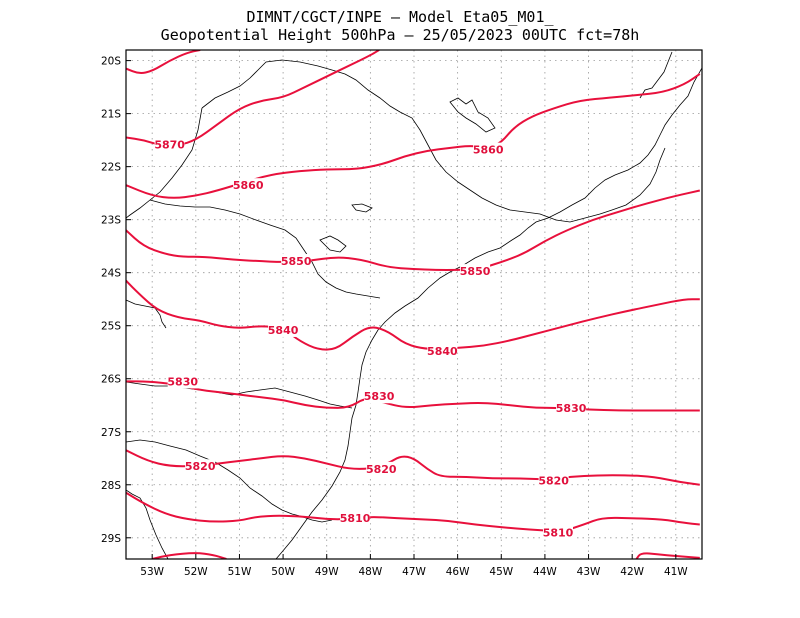 This screenshot has height=618, width=800. I want to click on boundary-mato-grosso-do-sul, so click(164, 163).